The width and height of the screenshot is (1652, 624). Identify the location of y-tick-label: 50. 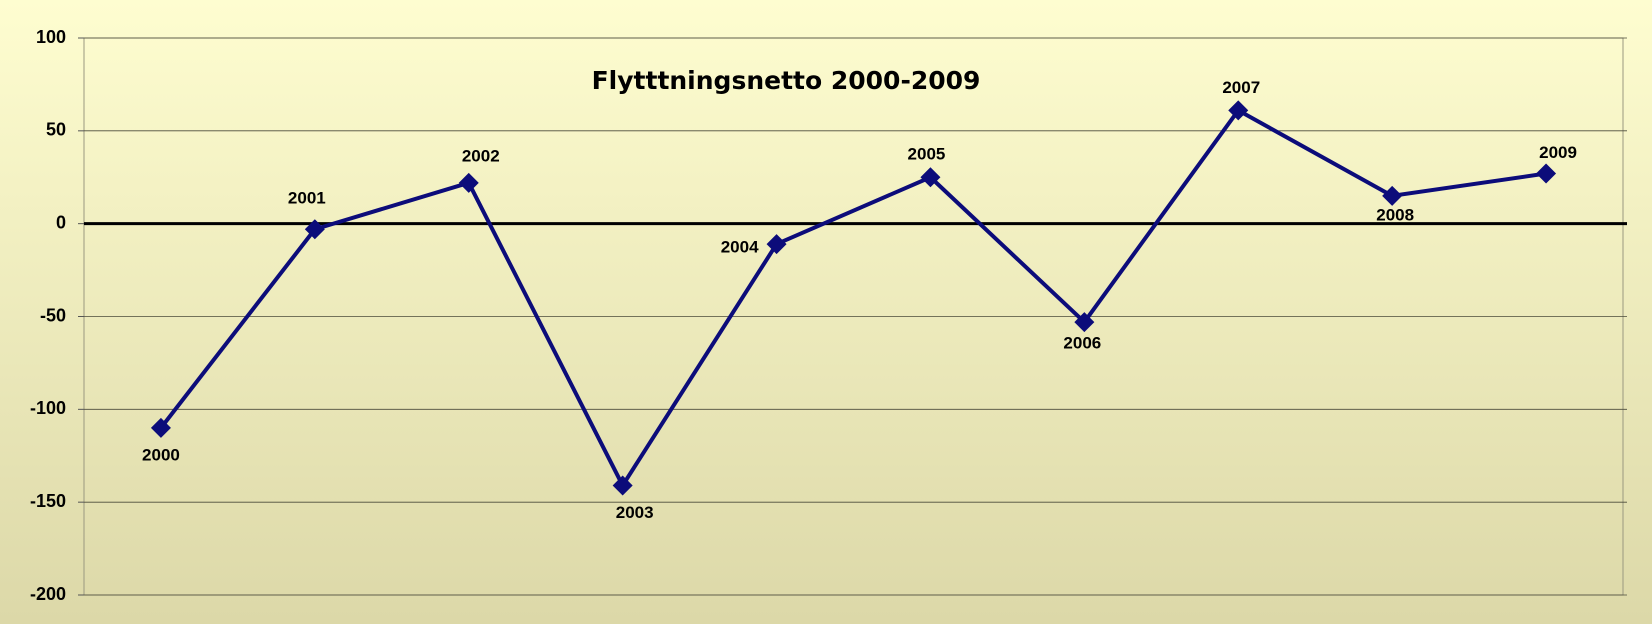
(56, 130).